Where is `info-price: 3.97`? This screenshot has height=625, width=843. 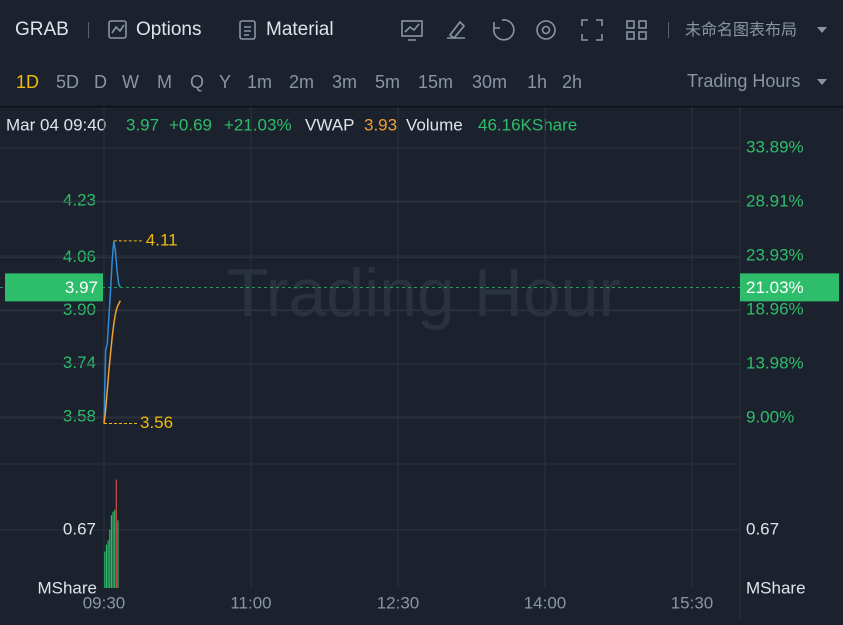 info-price: 3.97 is located at coordinates (142, 124).